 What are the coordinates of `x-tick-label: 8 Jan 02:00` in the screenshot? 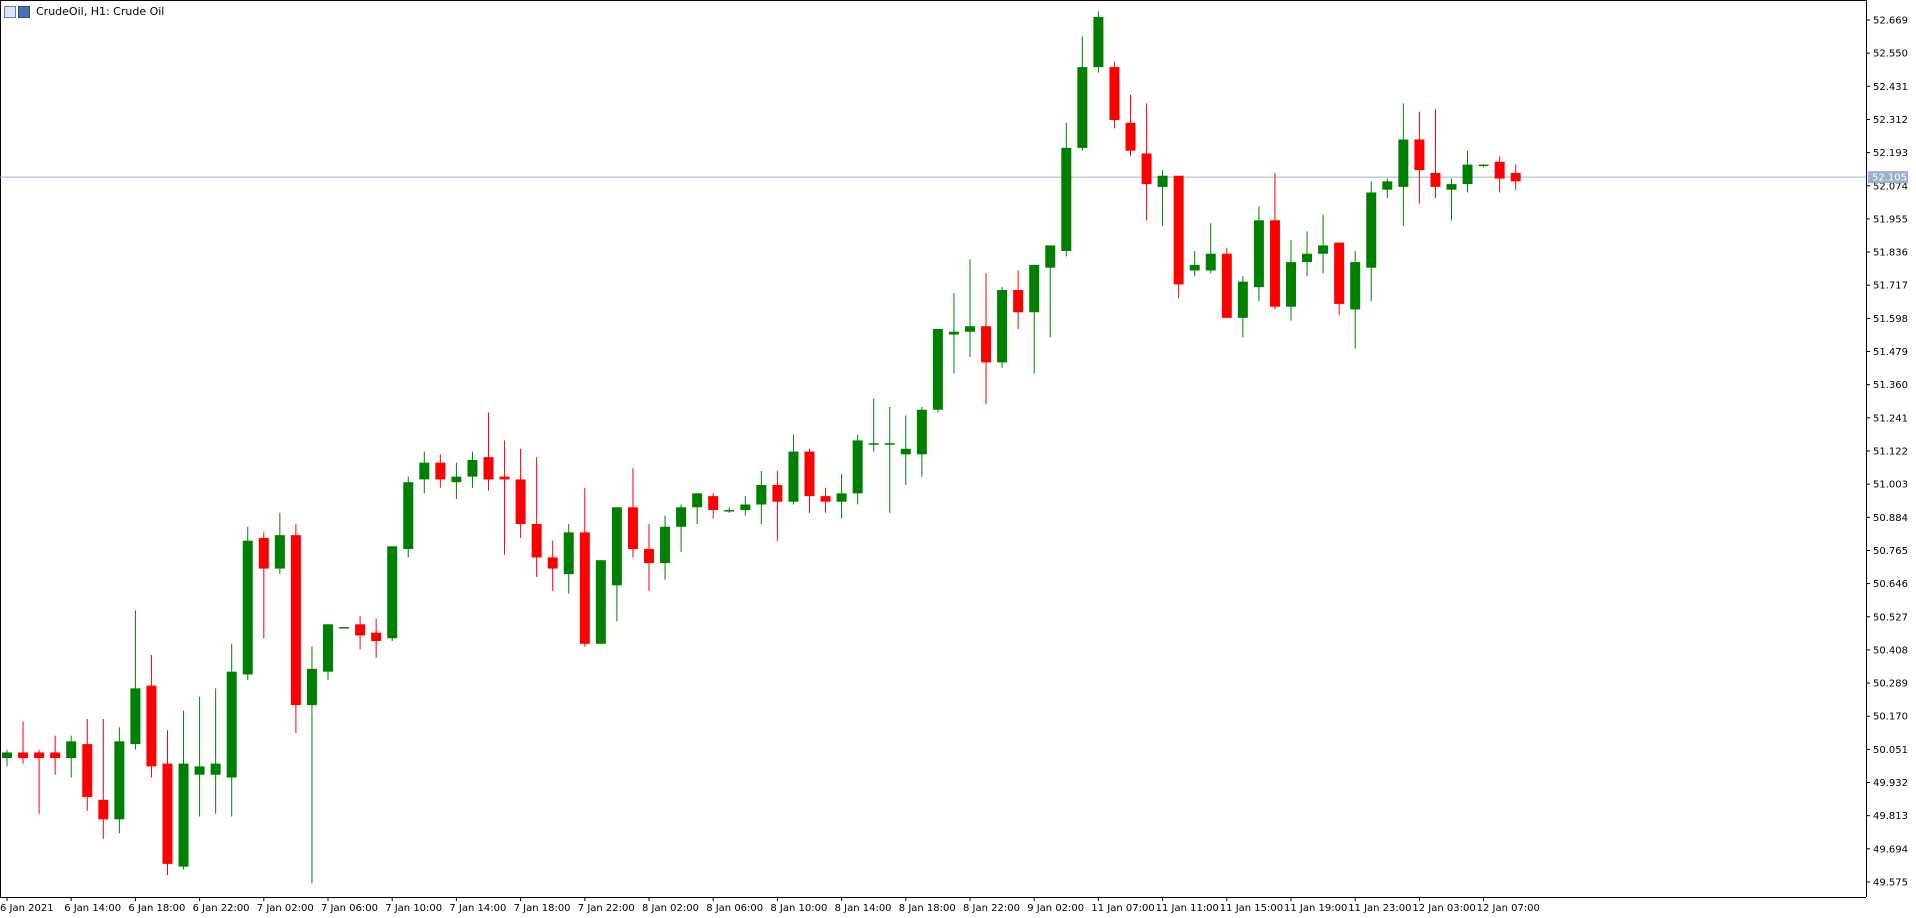 It's located at (670, 908).